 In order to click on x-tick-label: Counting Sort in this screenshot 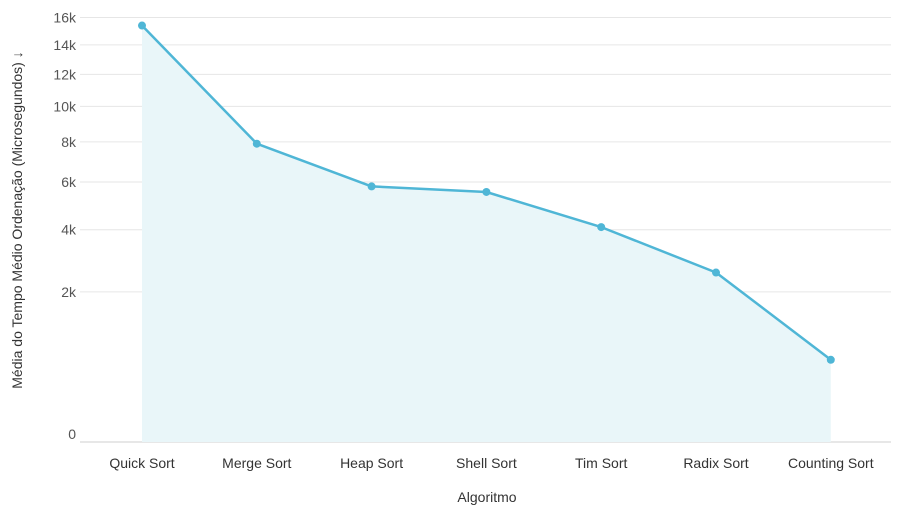, I will do `click(831, 463)`.